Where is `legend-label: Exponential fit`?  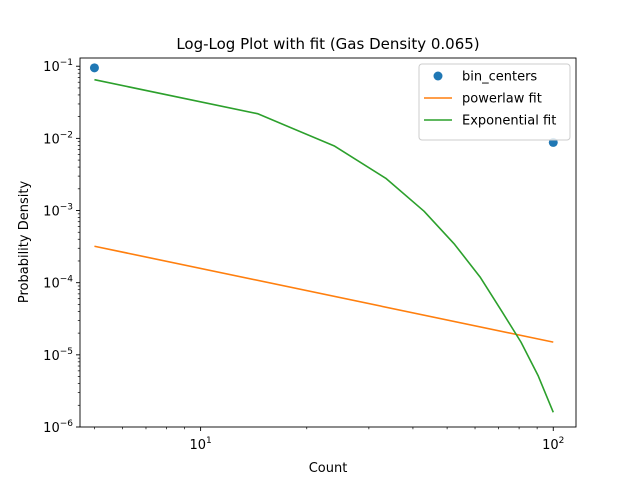 legend-label: Exponential fit is located at coordinates (509, 121).